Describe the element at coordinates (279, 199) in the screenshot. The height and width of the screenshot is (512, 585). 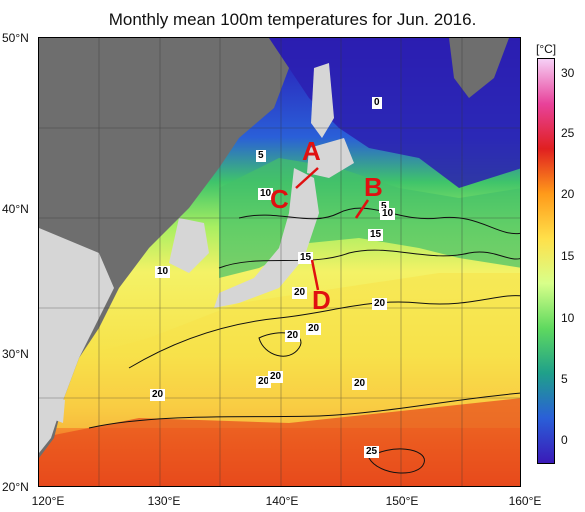
I see `section-marker-c: C` at that location.